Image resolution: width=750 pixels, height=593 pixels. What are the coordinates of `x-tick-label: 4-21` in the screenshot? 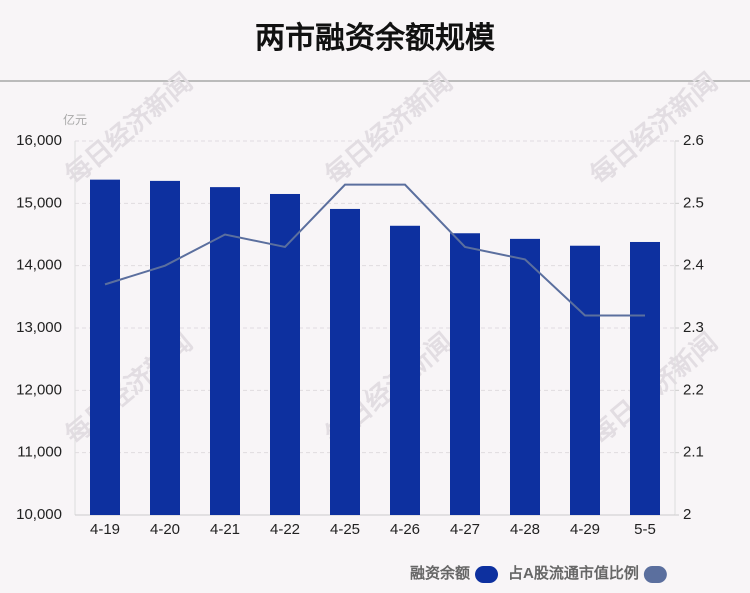 It's located at (225, 529).